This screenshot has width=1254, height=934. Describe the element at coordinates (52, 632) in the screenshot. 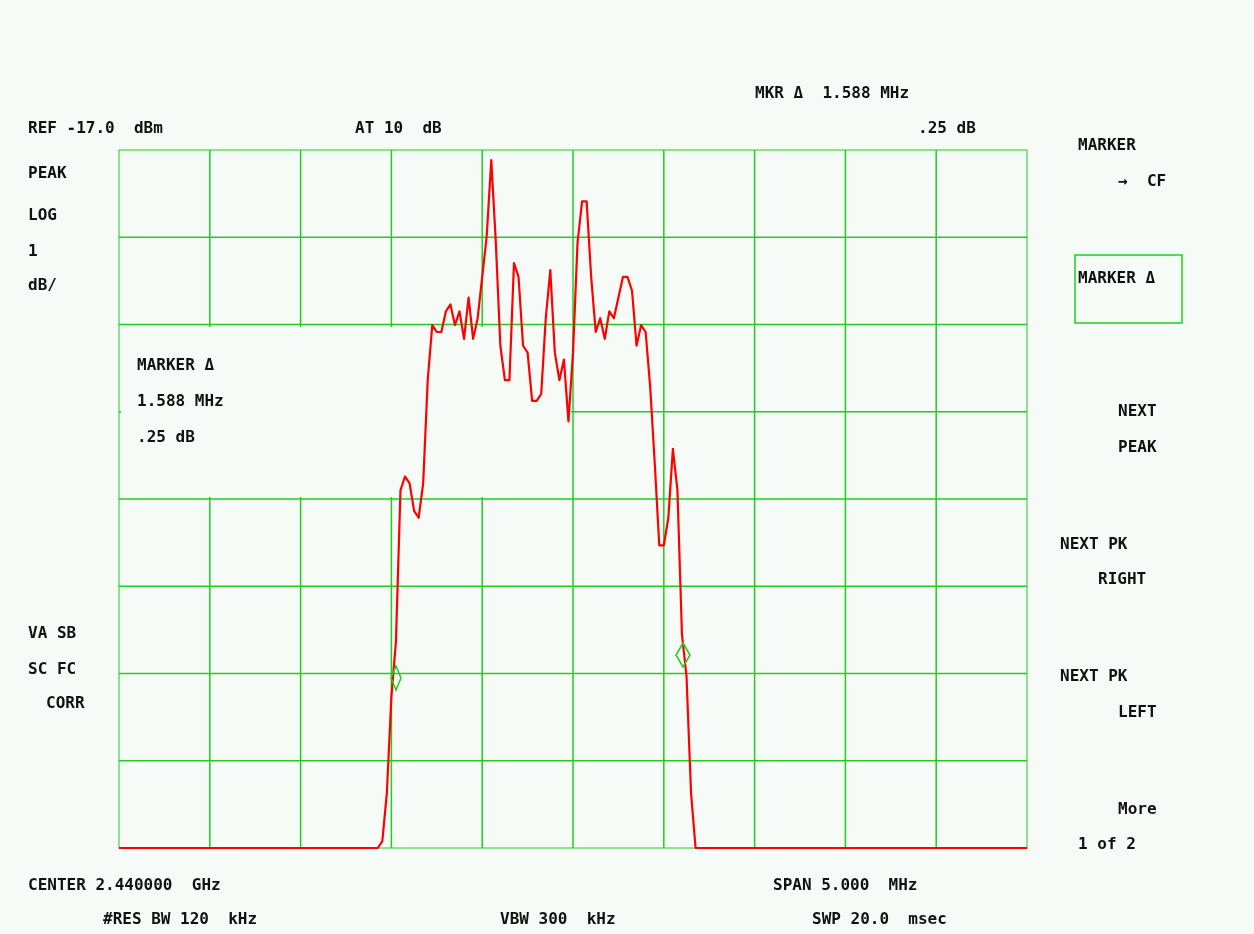

I see `text: VA SB` at that location.